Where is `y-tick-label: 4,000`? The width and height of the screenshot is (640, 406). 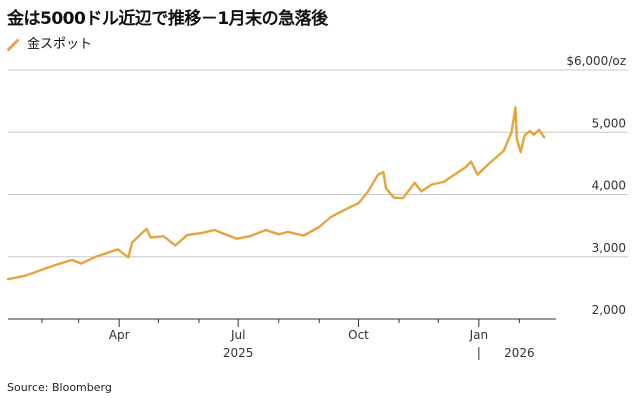
y-tick-label: 4,000 is located at coordinates (609, 186).